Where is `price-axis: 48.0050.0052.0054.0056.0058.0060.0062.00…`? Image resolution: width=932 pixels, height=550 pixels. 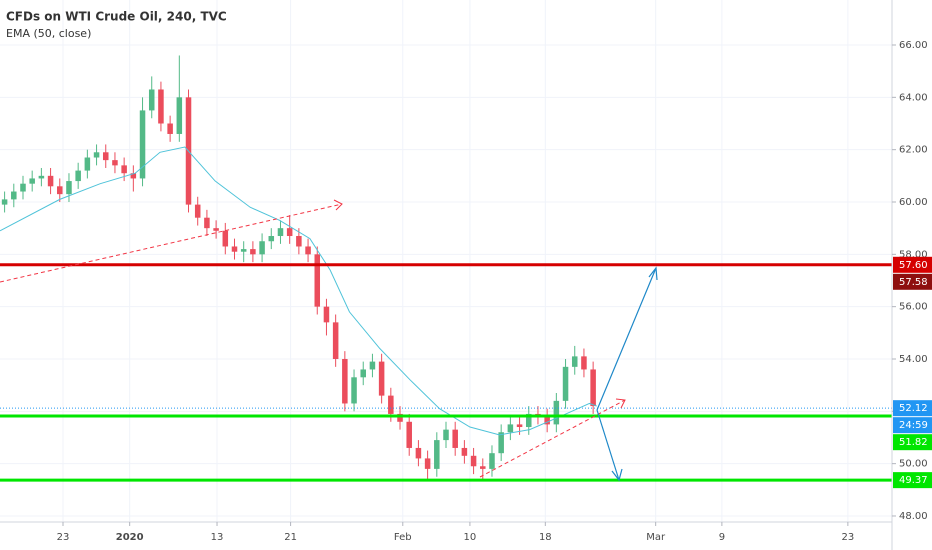 price-axis: 48.0050.0052.0054.0056.0058.0060.0062.00… is located at coordinates (911, 275).